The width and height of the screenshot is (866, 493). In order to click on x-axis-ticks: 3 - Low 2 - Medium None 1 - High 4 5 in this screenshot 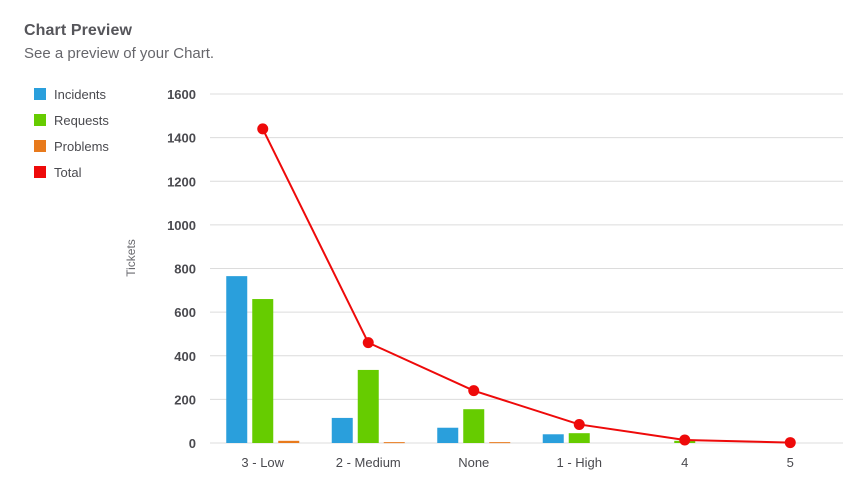, I will do `click(517, 462)`.